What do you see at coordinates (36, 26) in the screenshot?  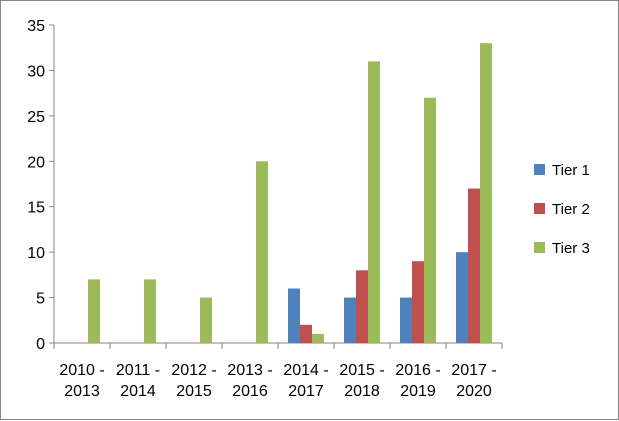 I see `y-tick-label: 35` at bounding box center [36, 26].